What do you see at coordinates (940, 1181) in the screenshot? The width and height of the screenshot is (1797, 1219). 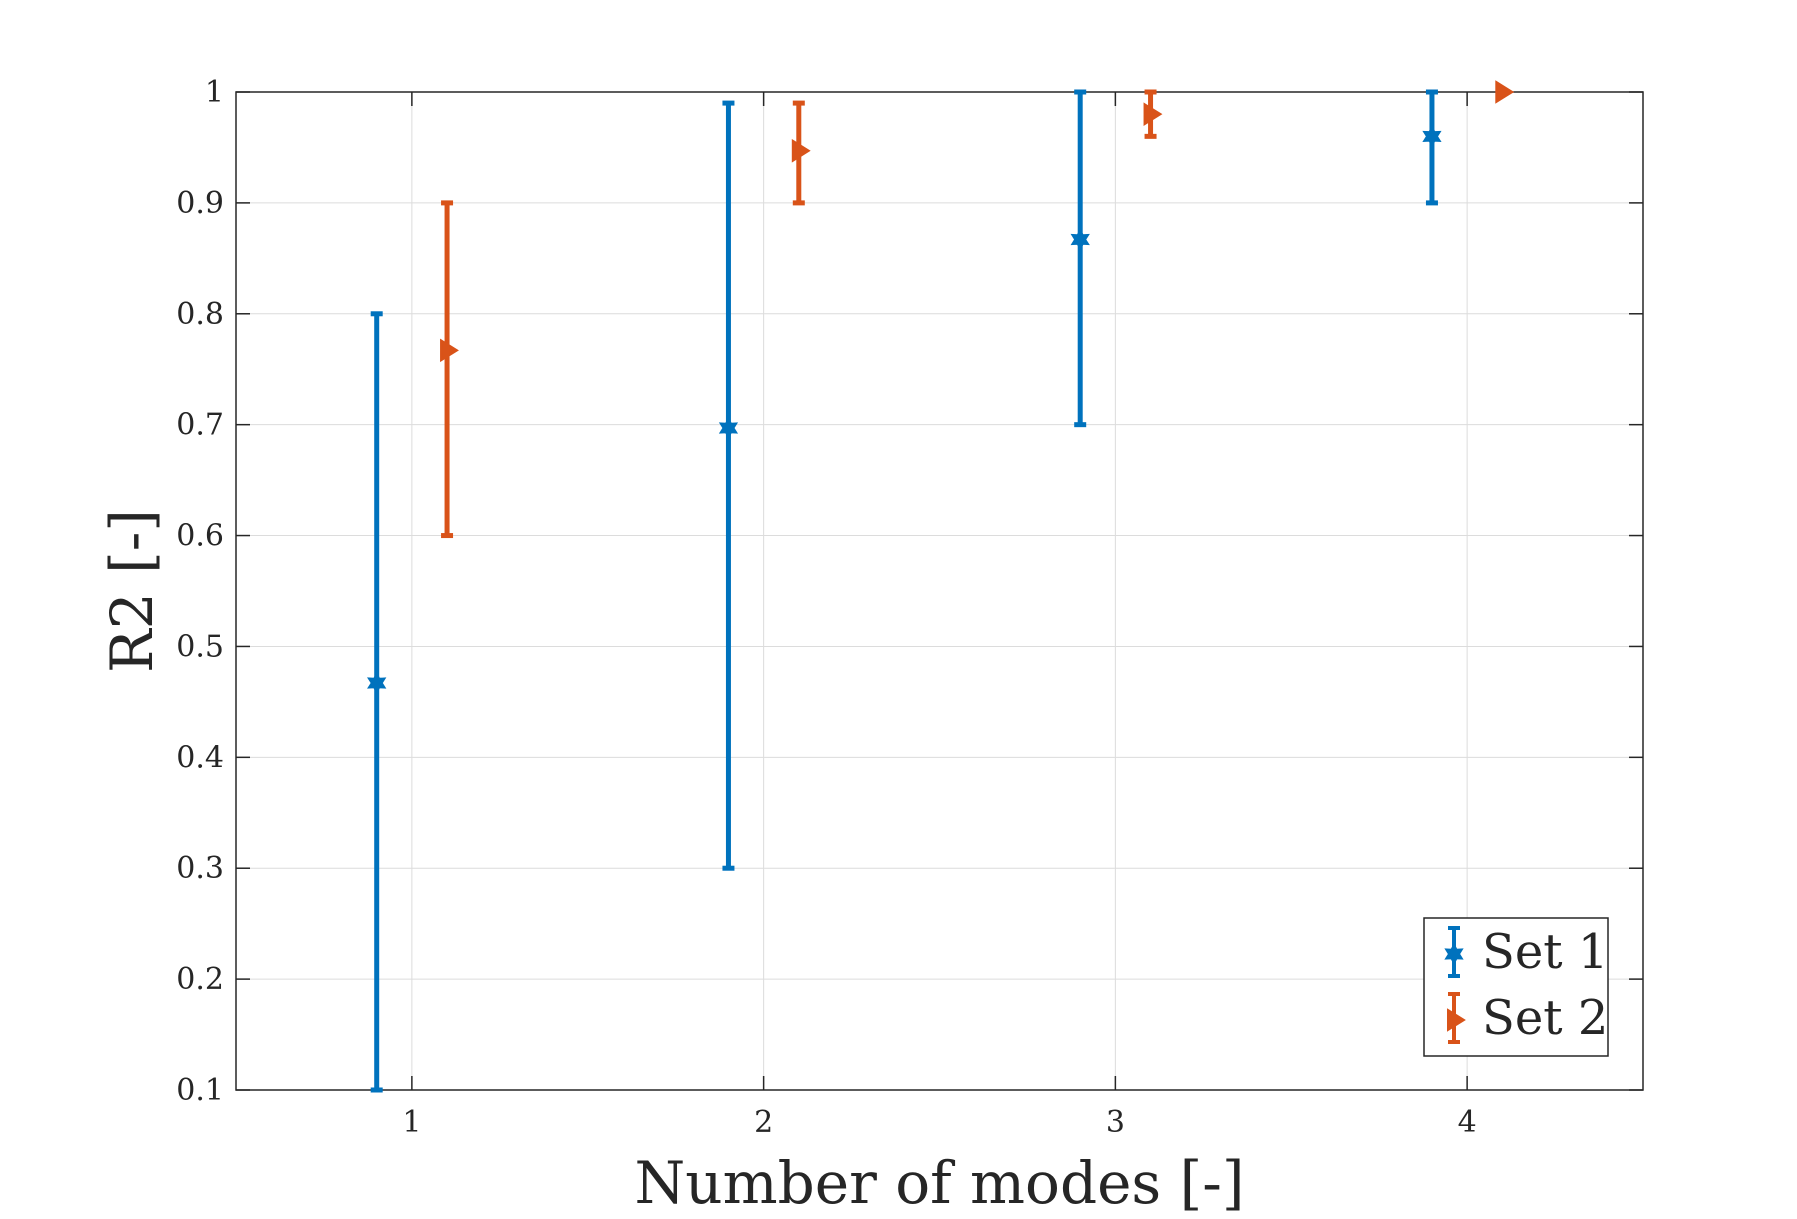 I see `x-axis-title: Number of modes [-]` at bounding box center [940, 1181].